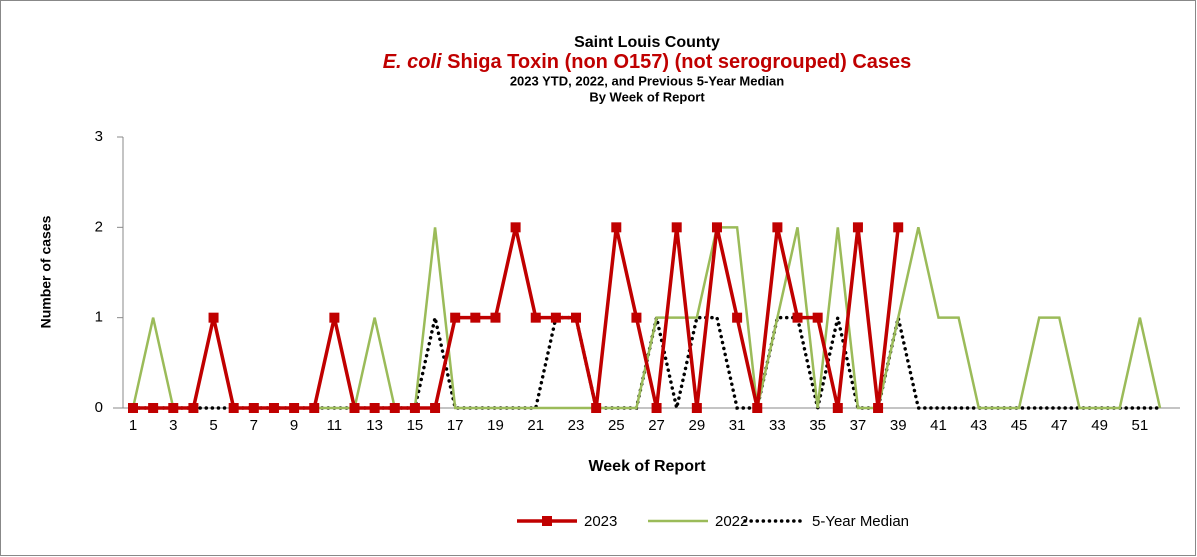  What do you see at coordinates (173, 425) in the screenshot?
I see `x-tick-label: 3` at bounding box center [173, 425].